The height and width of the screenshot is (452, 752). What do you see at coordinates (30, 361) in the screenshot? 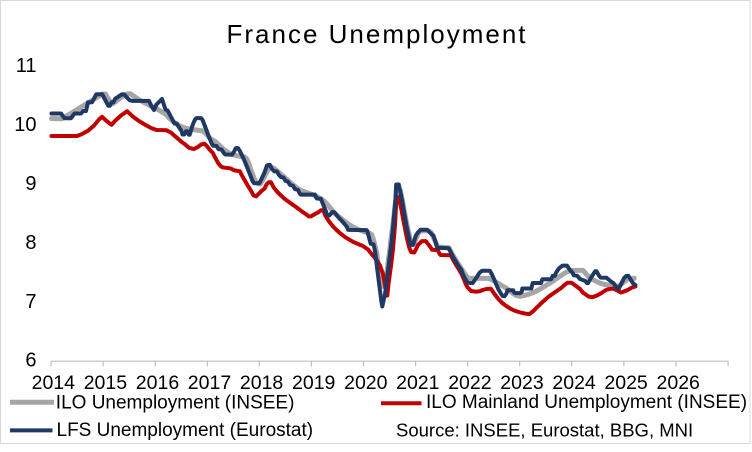
I see `svg-text: 6` at bounding box center [30, 361].